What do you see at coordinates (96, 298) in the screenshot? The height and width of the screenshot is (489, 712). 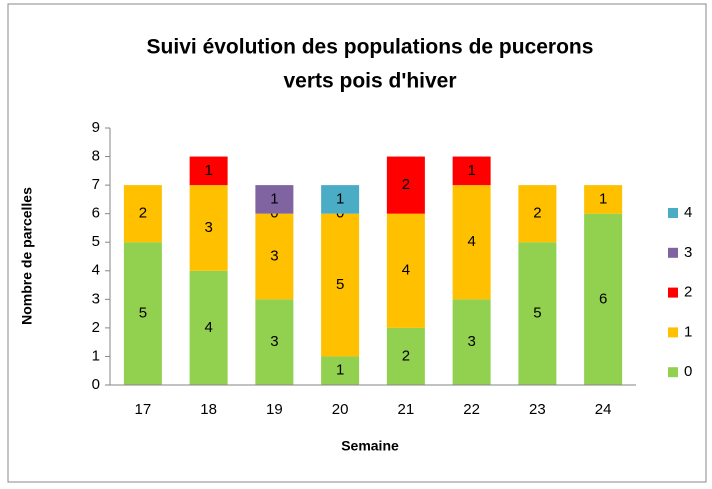 I see `y-tick-label: 3` at bounding box center [96, 298].